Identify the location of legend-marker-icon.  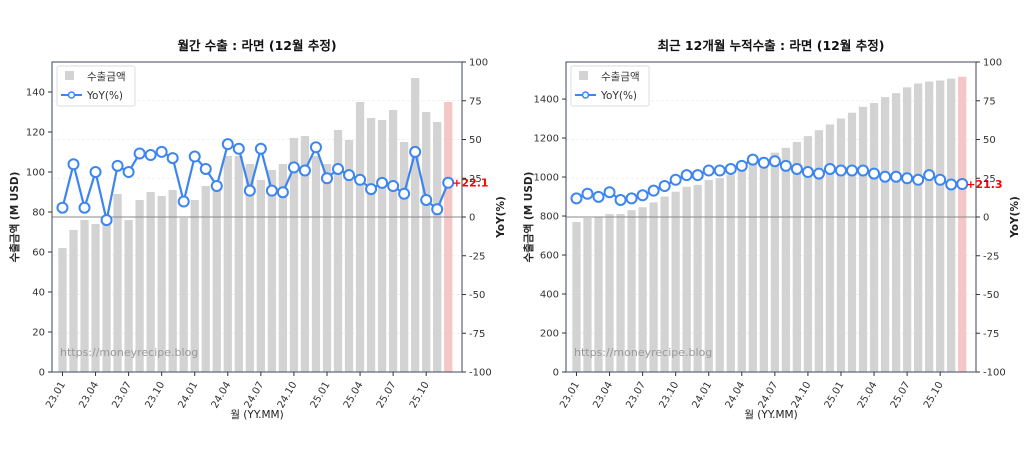
(71, 95).